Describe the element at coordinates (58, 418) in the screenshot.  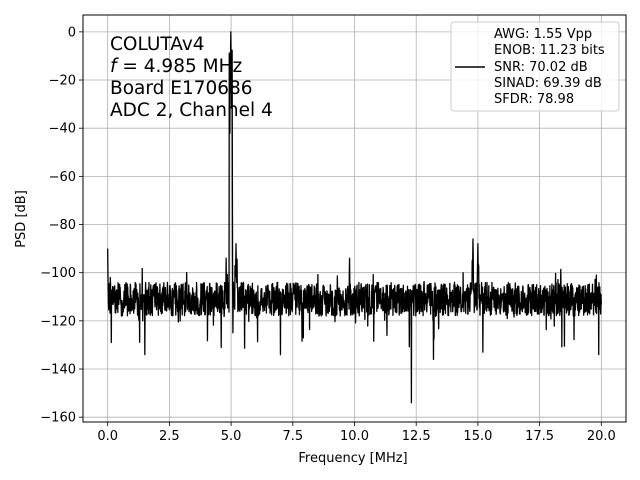
I see `y-tick-label: −160` at that location.